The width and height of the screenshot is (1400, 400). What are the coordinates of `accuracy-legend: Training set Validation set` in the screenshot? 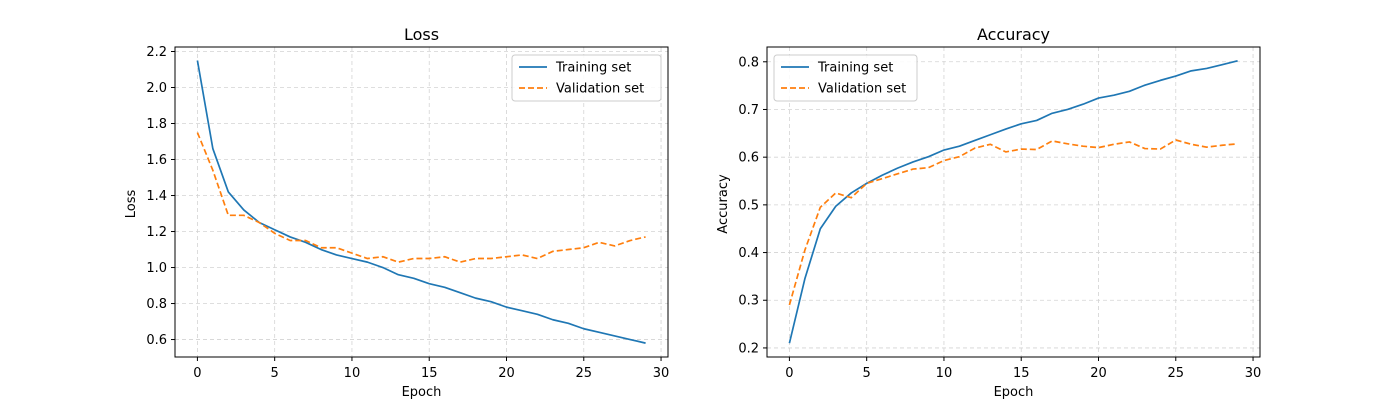 It's located at (845, 78).